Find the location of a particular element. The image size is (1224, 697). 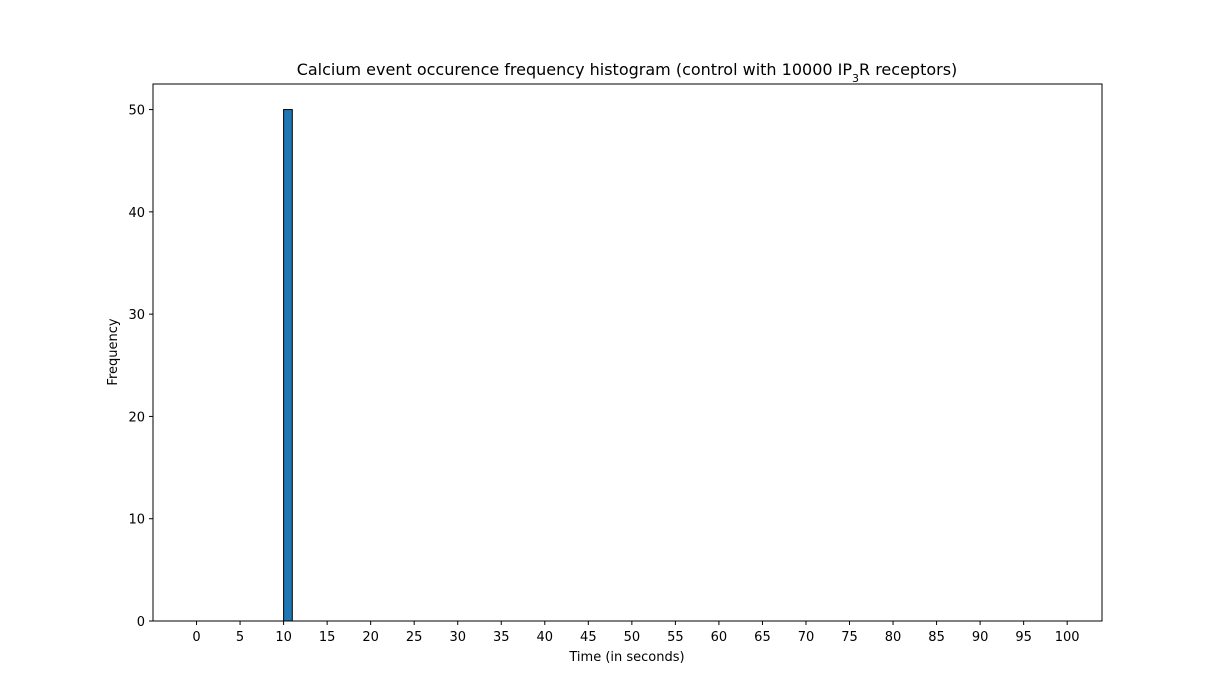

x-tick-label: 30 is located at coordinates (457, 637).